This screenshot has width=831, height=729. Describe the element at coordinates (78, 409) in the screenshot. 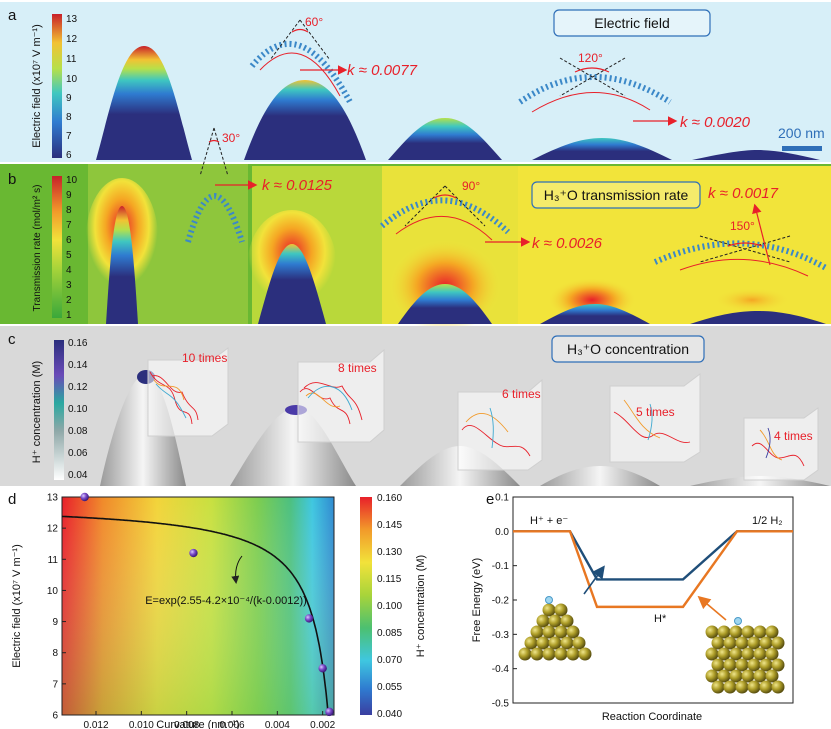

I see `cb-c-tick: 0.10` at that location.